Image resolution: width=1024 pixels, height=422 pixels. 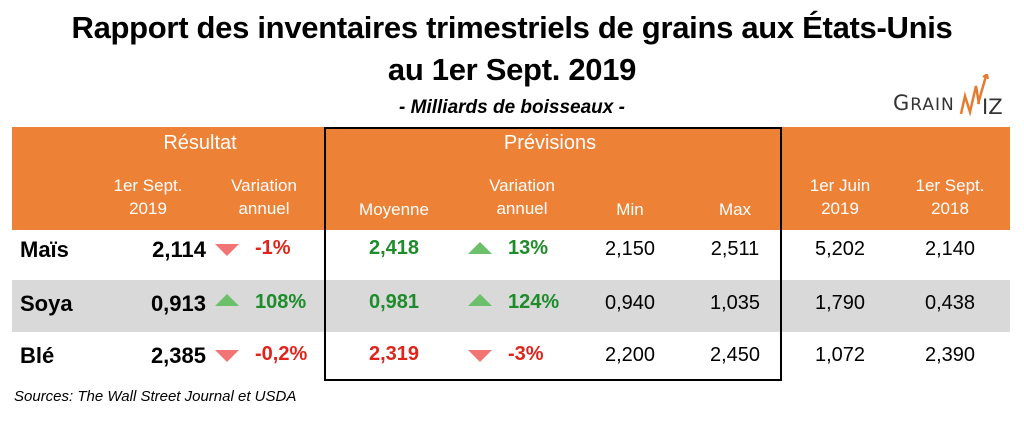 What do you see at coordinates (44, 249) in the screenshot?
I see `row-label-mais: Maïs` at bounding box center [44, 249].